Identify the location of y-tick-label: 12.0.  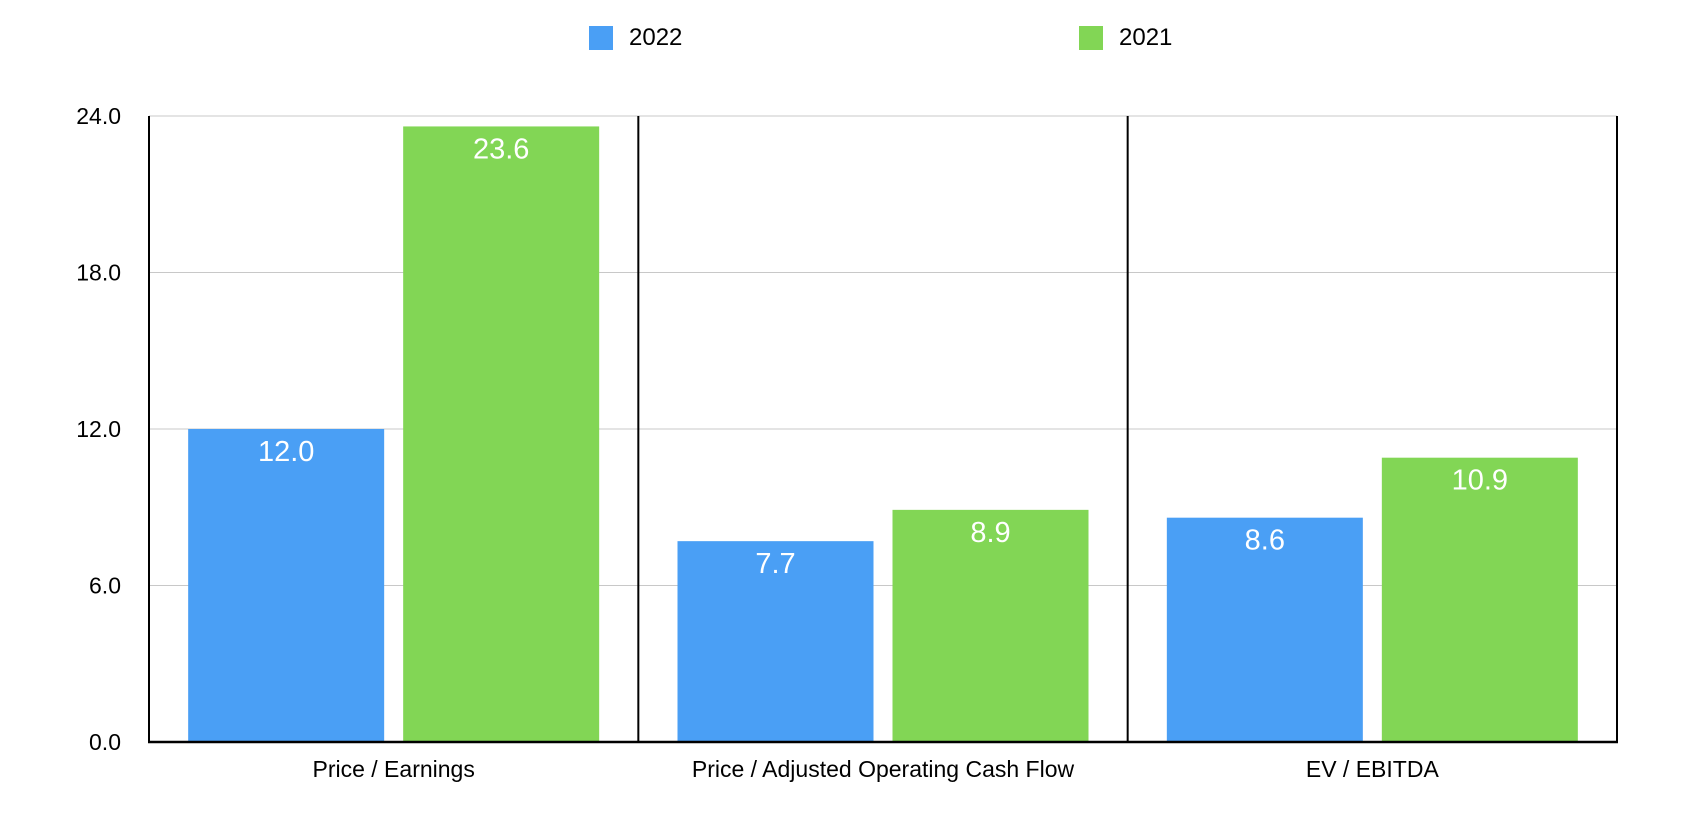
(98, 429).